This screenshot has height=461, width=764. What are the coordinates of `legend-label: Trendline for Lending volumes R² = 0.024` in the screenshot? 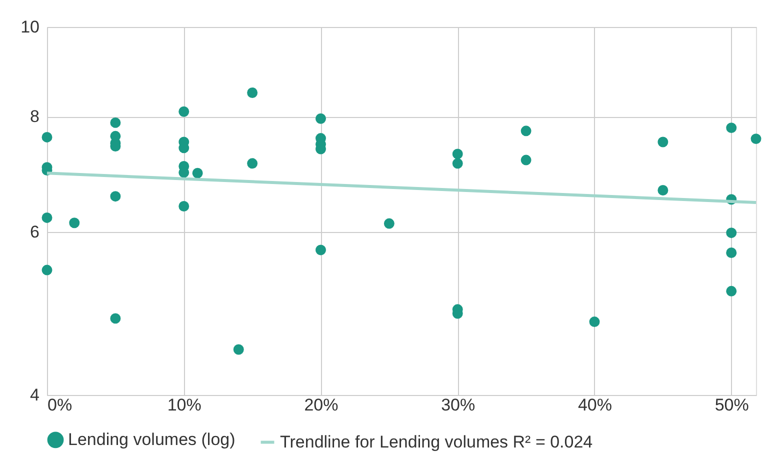 It's located at (436, 442).